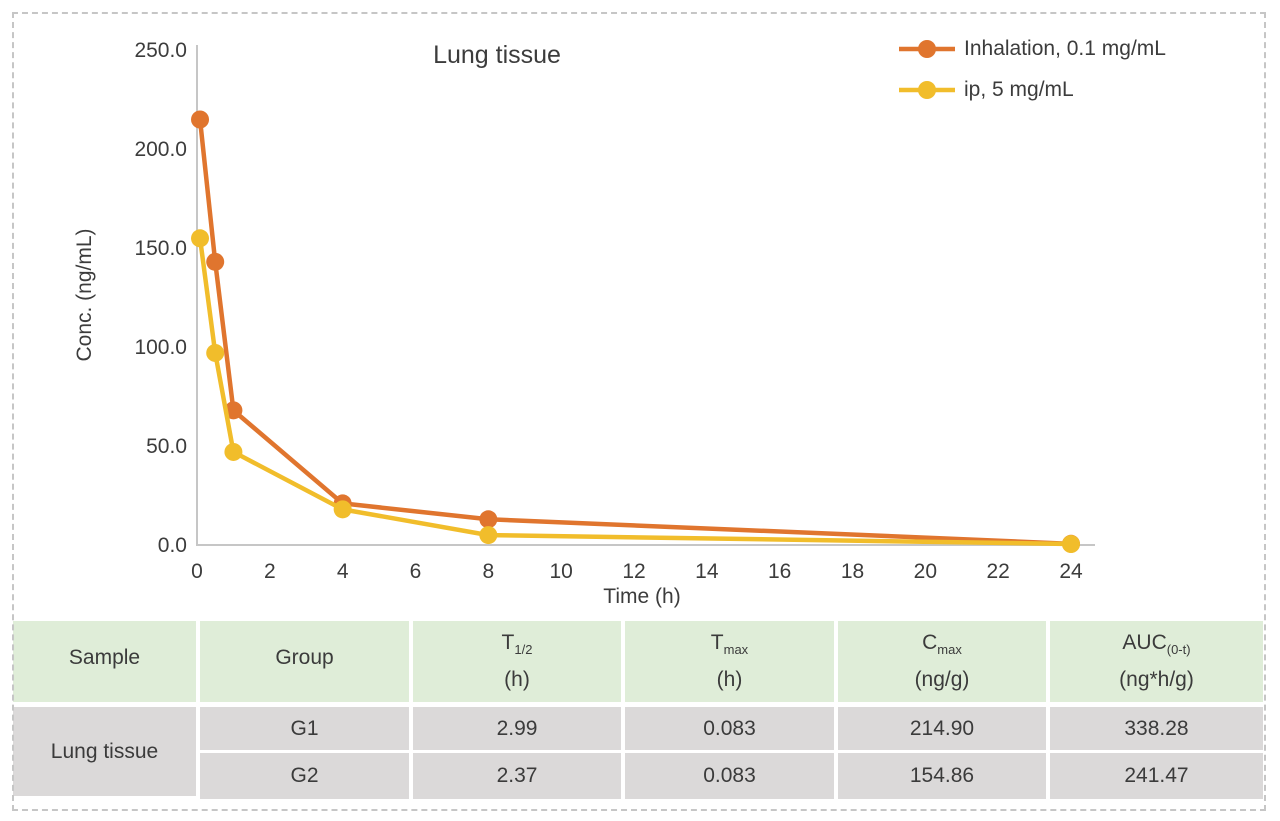 The height and width of the screenshot is (821, 1280). Describe the element at coordinates (343, 571) in the screenshot. I see `x-tick-label: 4` at that location.